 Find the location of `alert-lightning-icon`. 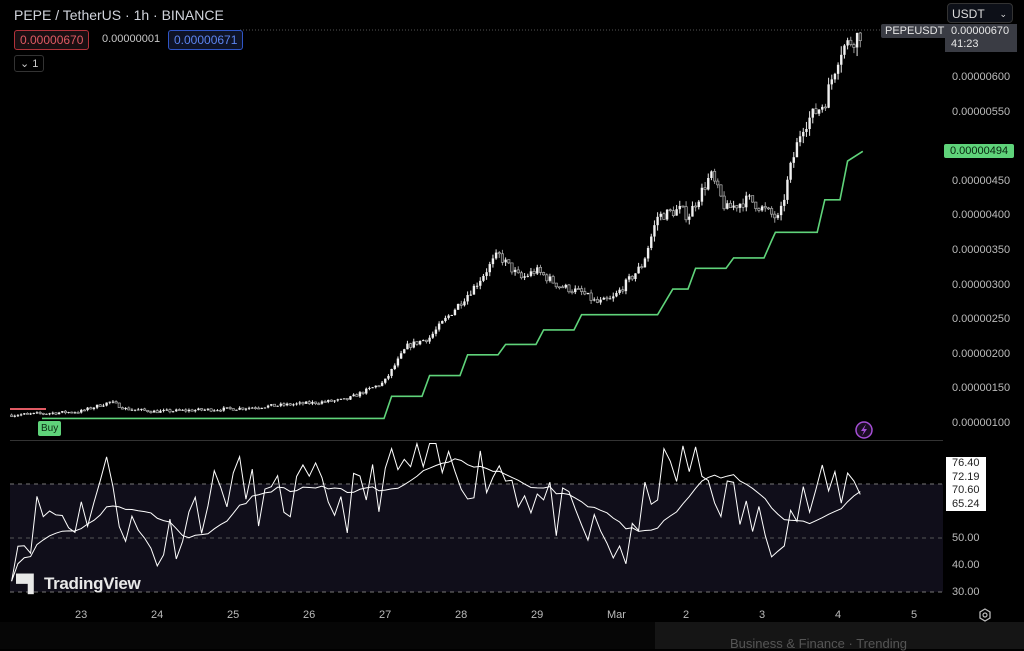

alert-lightning-icon is located at coordinates (864, 430).